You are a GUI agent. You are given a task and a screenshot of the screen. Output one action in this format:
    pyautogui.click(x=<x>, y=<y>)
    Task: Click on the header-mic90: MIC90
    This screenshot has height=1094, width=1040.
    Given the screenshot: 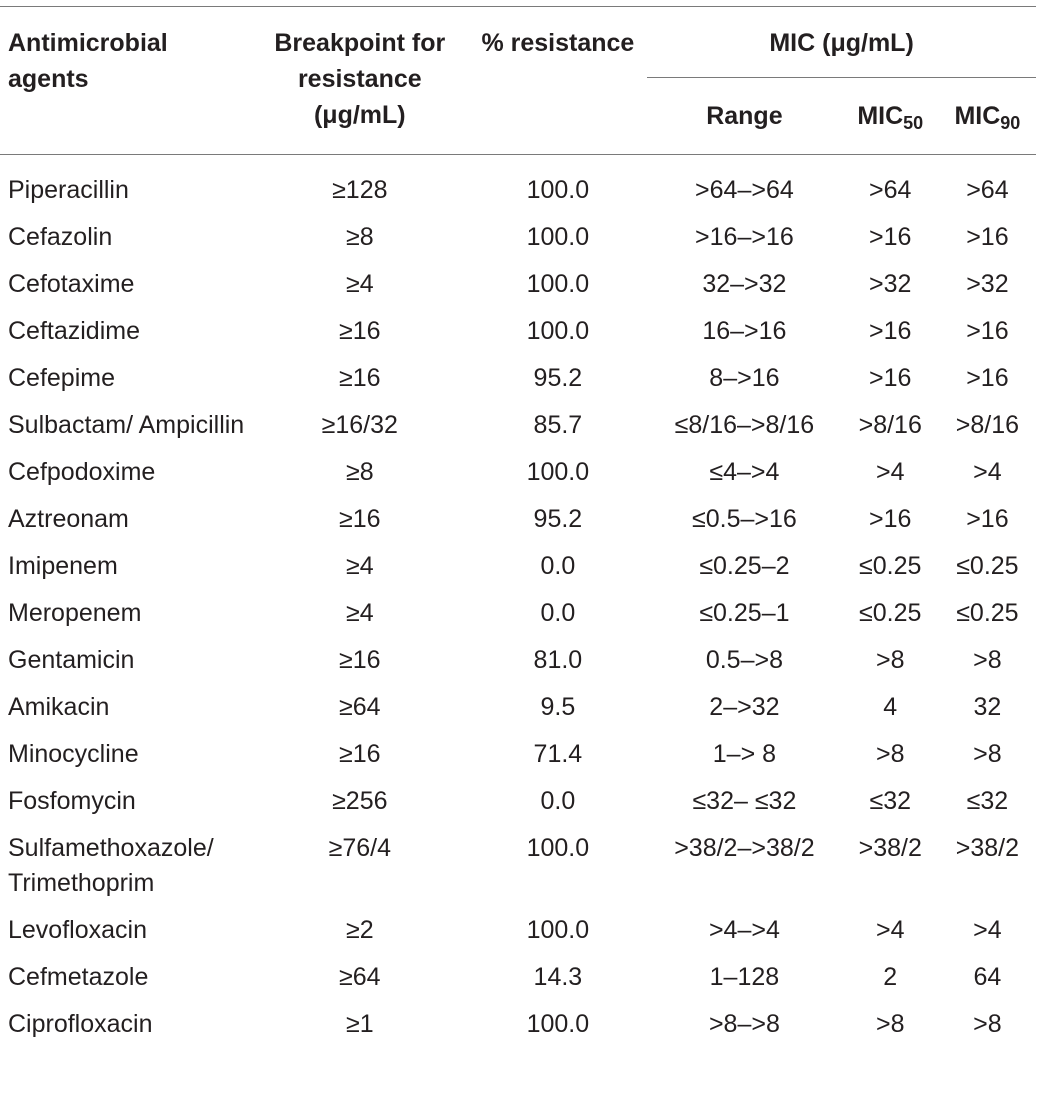 What is the action you would take?
    pyautogui.click(x=987, y=116)
    